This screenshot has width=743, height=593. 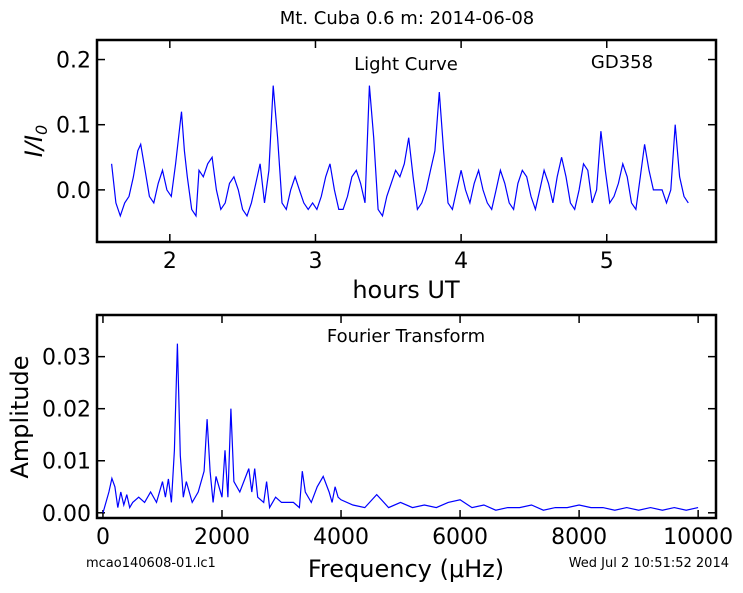 I want to click on light-curve-ytick-label: 0.0, so click(x=73, y=191).